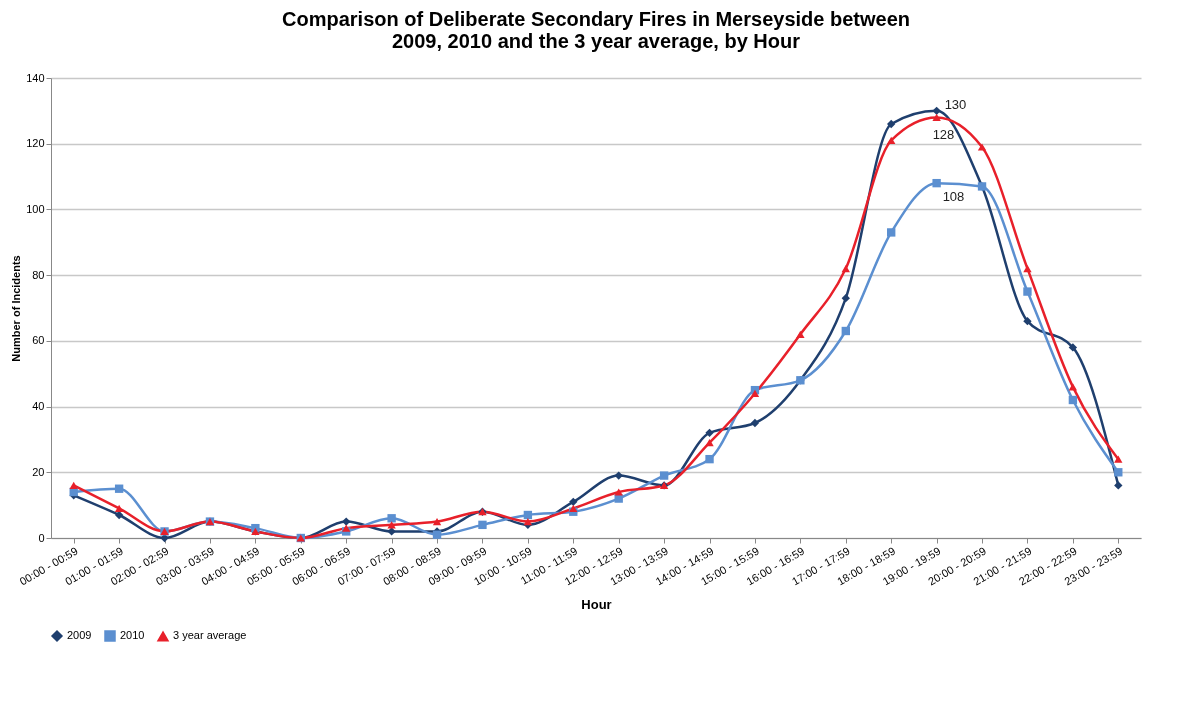  What do you see at coordinates (35, 208) in the screenshot?
I see `y-tick-label: 100` at bounding box center [35, 208].